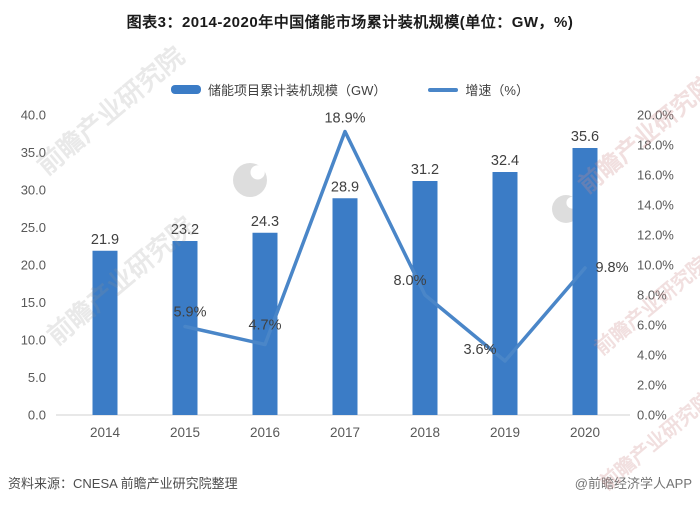 The height and width of the screenshot is (508, 700). I want to click on left-axis-tick: 40.0, so click(33, 115).